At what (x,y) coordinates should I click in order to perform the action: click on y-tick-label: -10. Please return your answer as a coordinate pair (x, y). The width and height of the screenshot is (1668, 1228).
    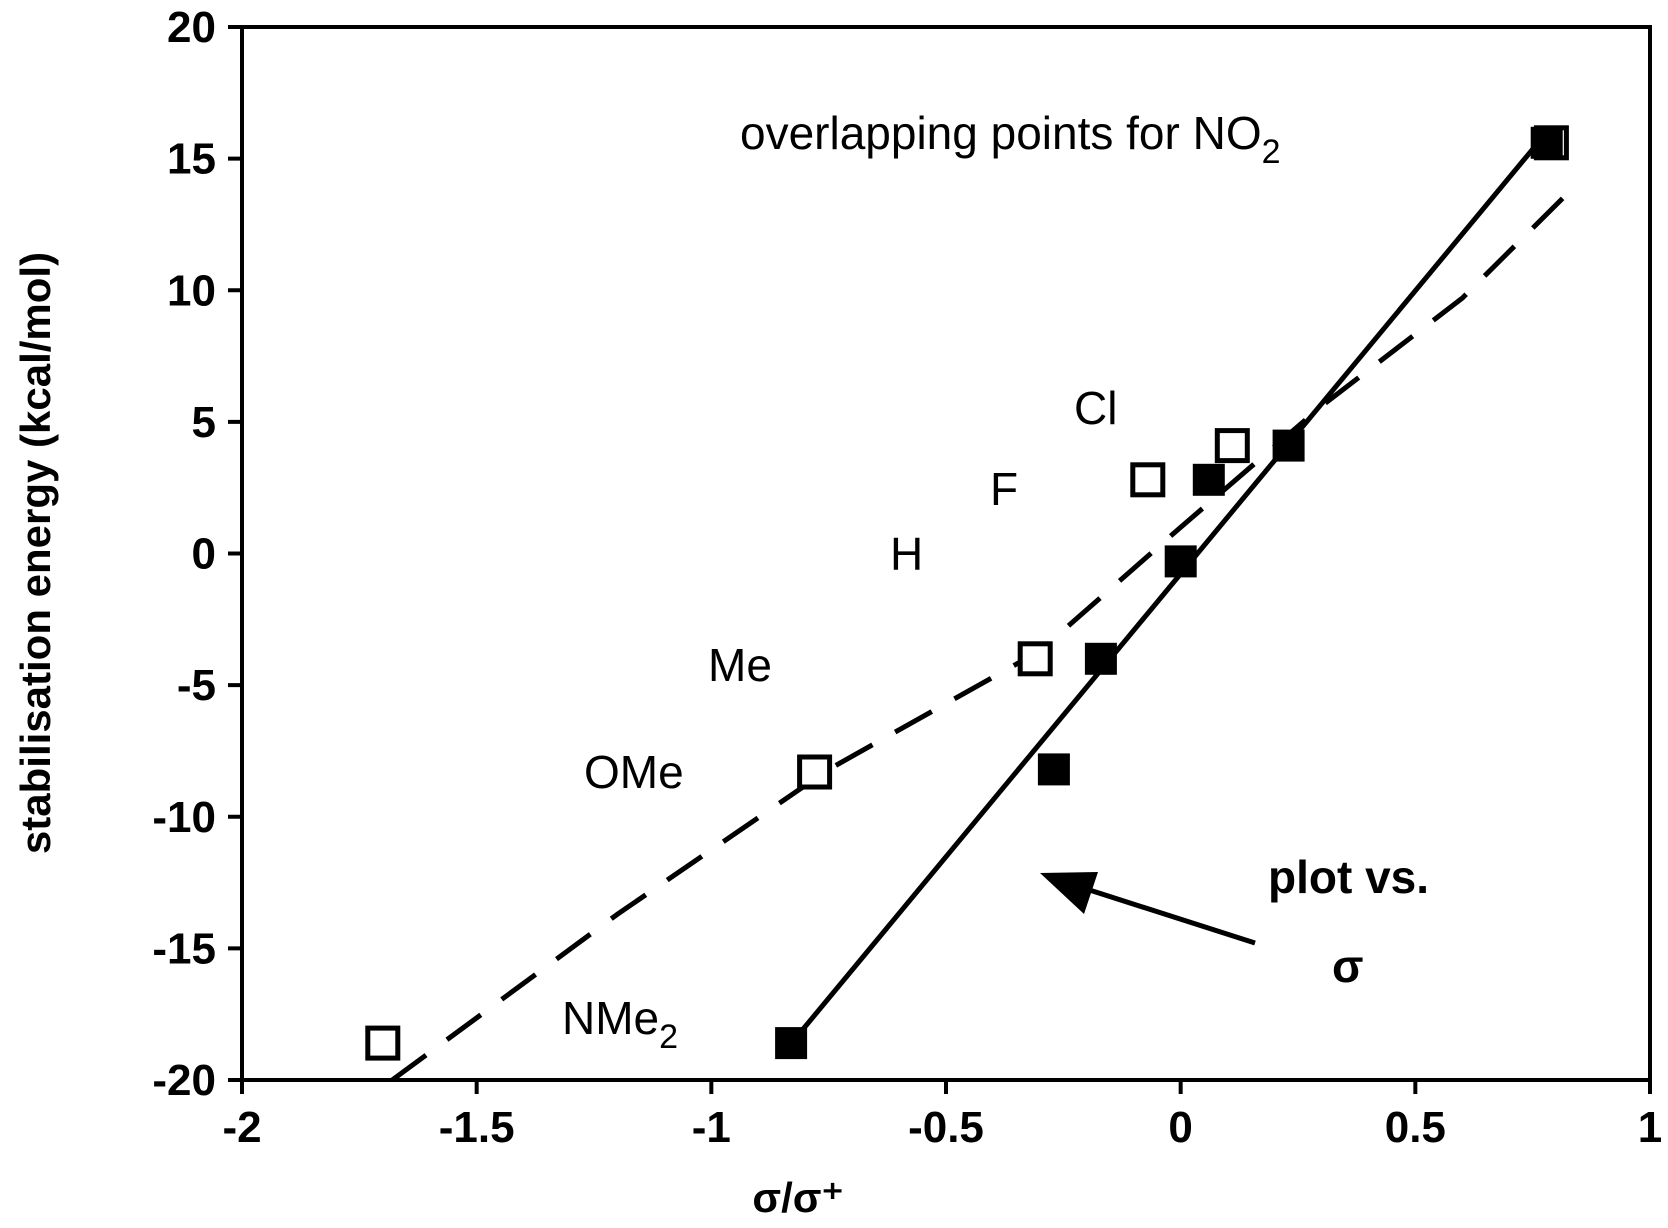
    Looking at the image, I should click on (184, 817).